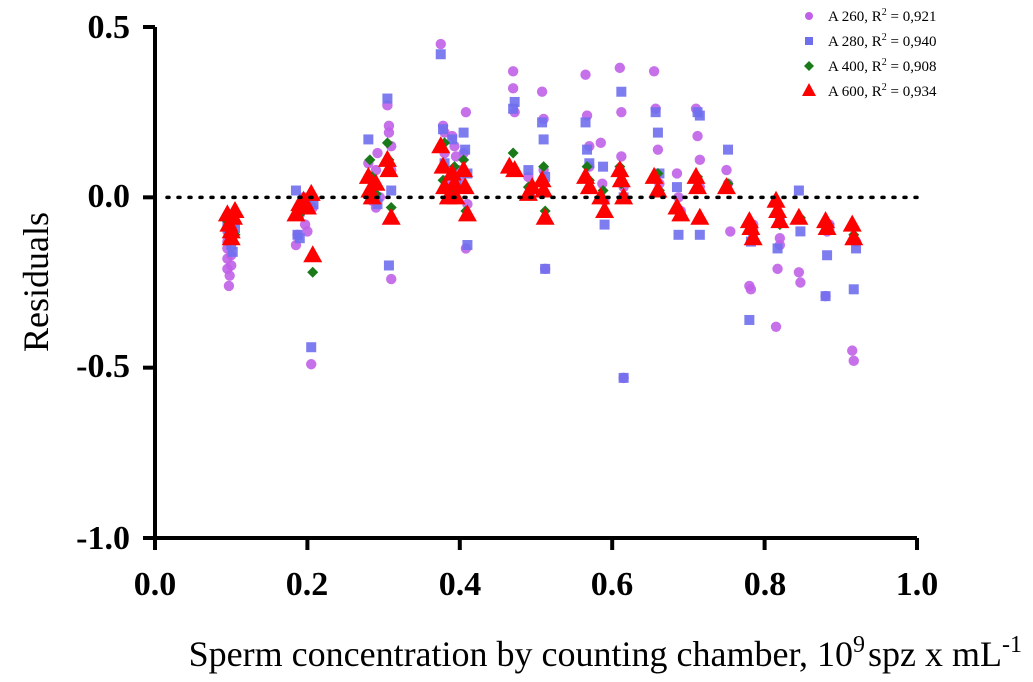 The height and width of the screenshot is (682, 1033). I want to click on legend-label: A 280, R2 = 0,940, so click(882, 41).